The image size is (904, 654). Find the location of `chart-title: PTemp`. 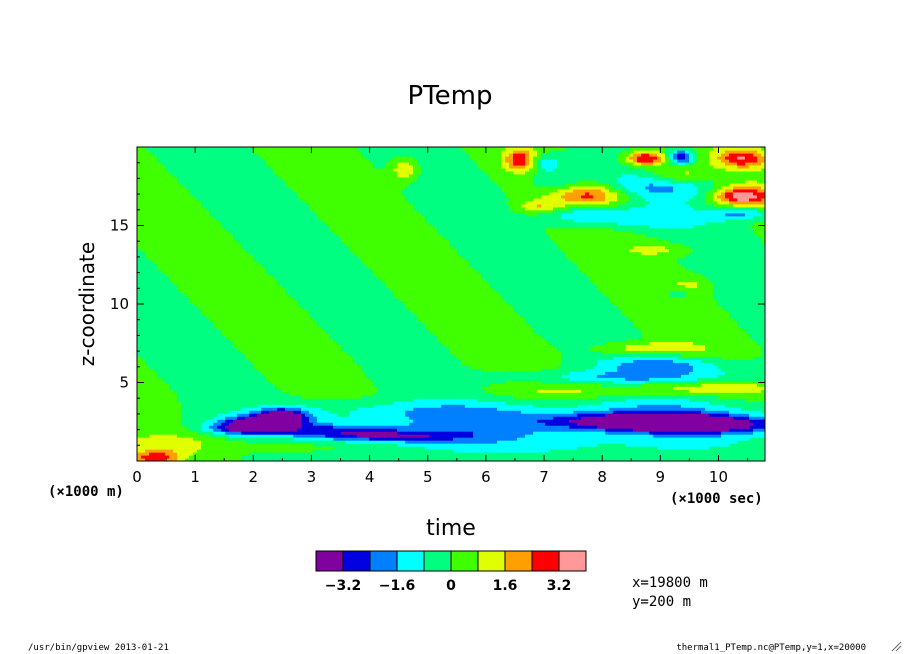

chart-title: PTemp is located at coordinates (450, 96).